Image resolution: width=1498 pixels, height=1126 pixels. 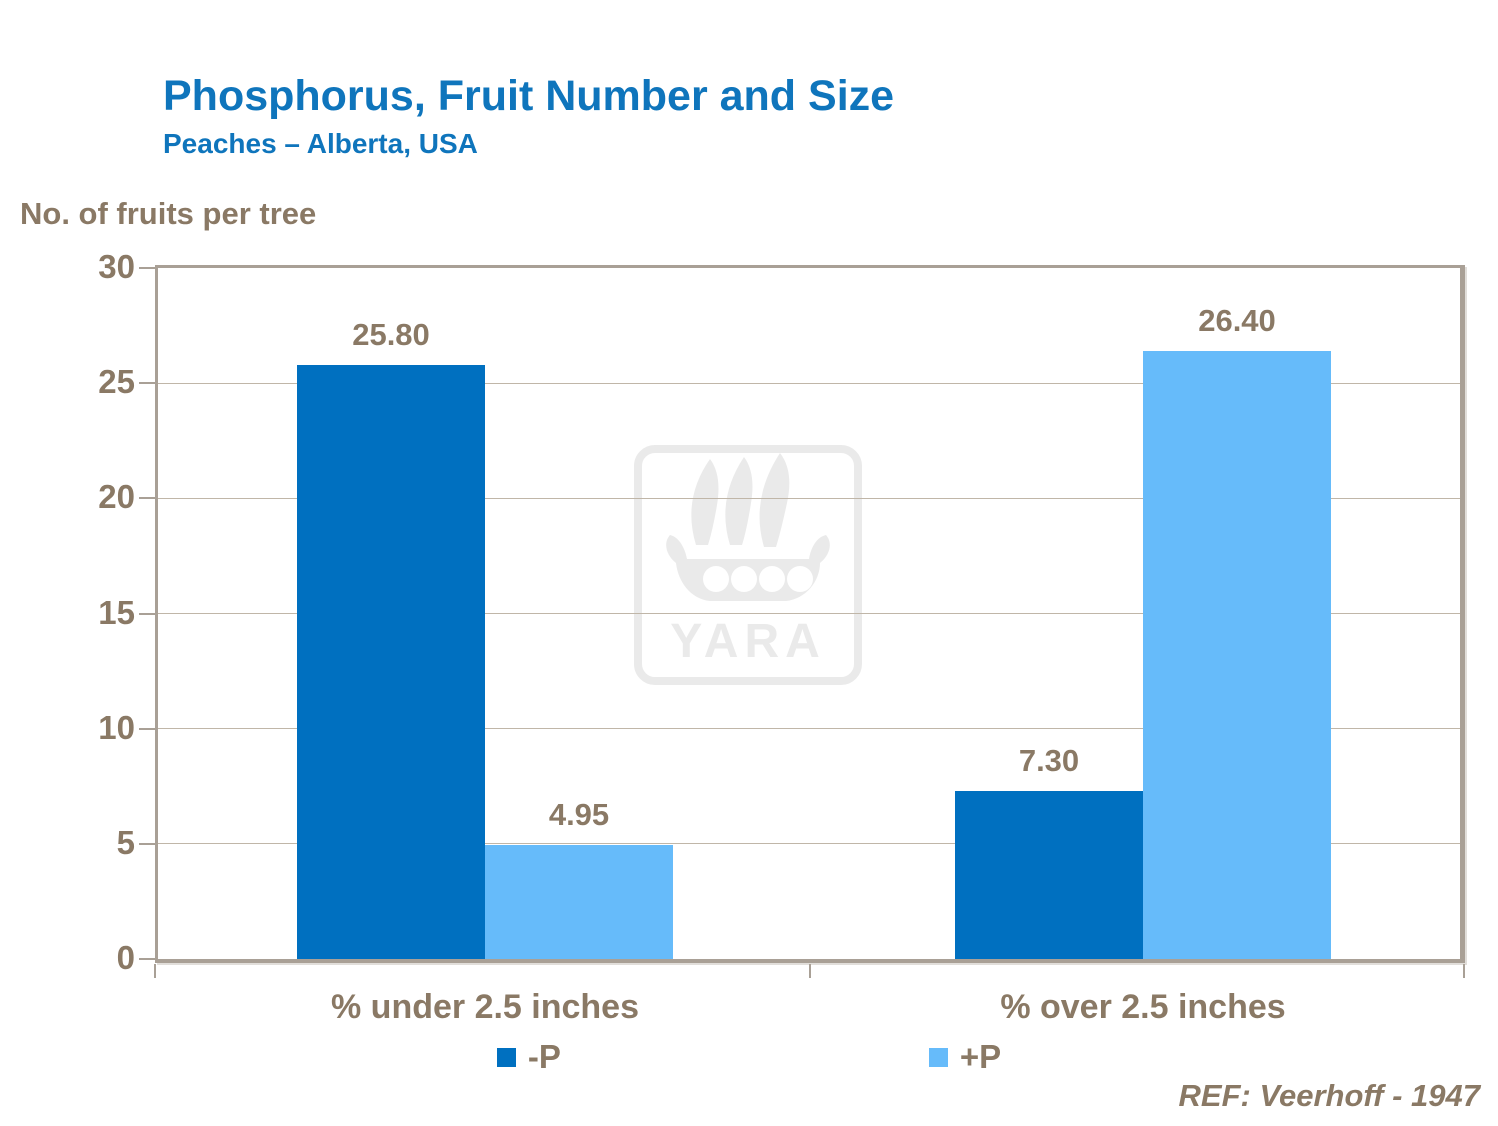 What do you see at coordinates (116, 497) in the screenshot?
I see `y-tick-label: 20` at bounding box center [116, 497].